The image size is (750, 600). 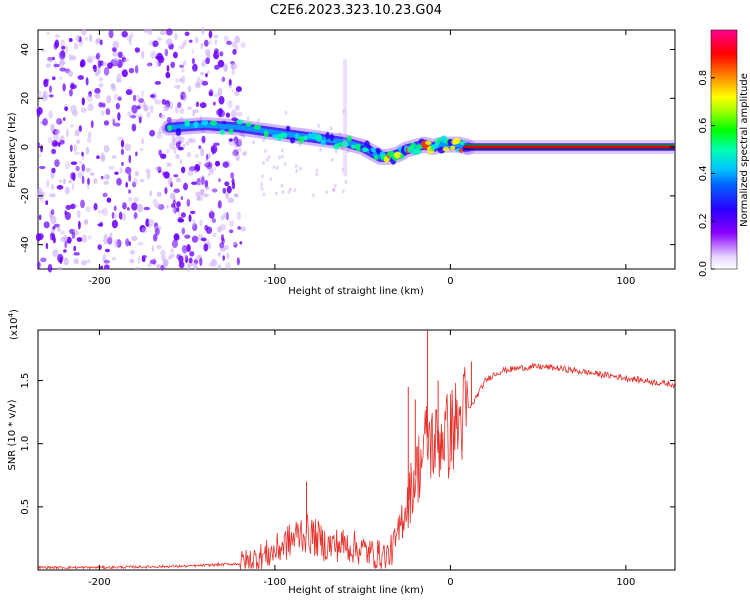 I want to click on snr-x-tick-label: 0, so click(x=450, y=582).